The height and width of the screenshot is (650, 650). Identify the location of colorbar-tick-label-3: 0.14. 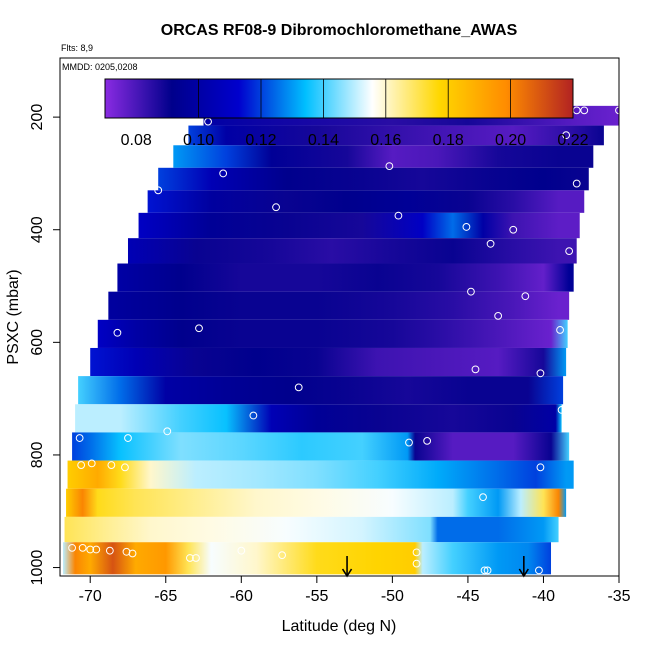
(323, 140).